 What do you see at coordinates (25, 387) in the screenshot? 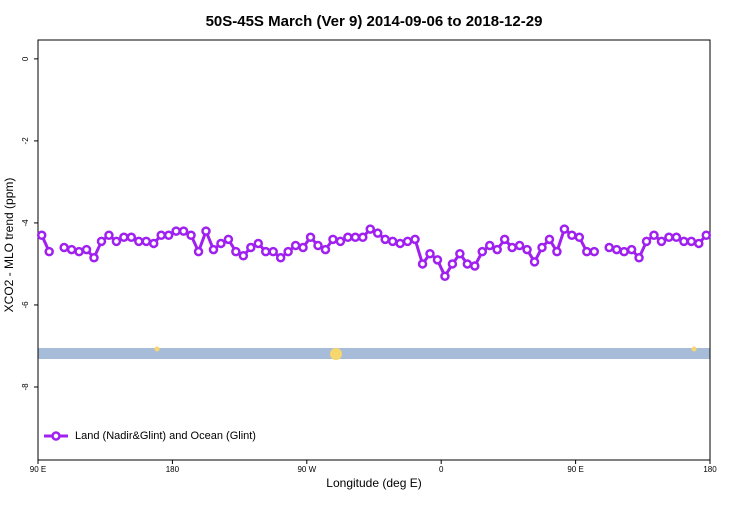
I see `y-tick-label: -8` at bounding box center [25, 387].